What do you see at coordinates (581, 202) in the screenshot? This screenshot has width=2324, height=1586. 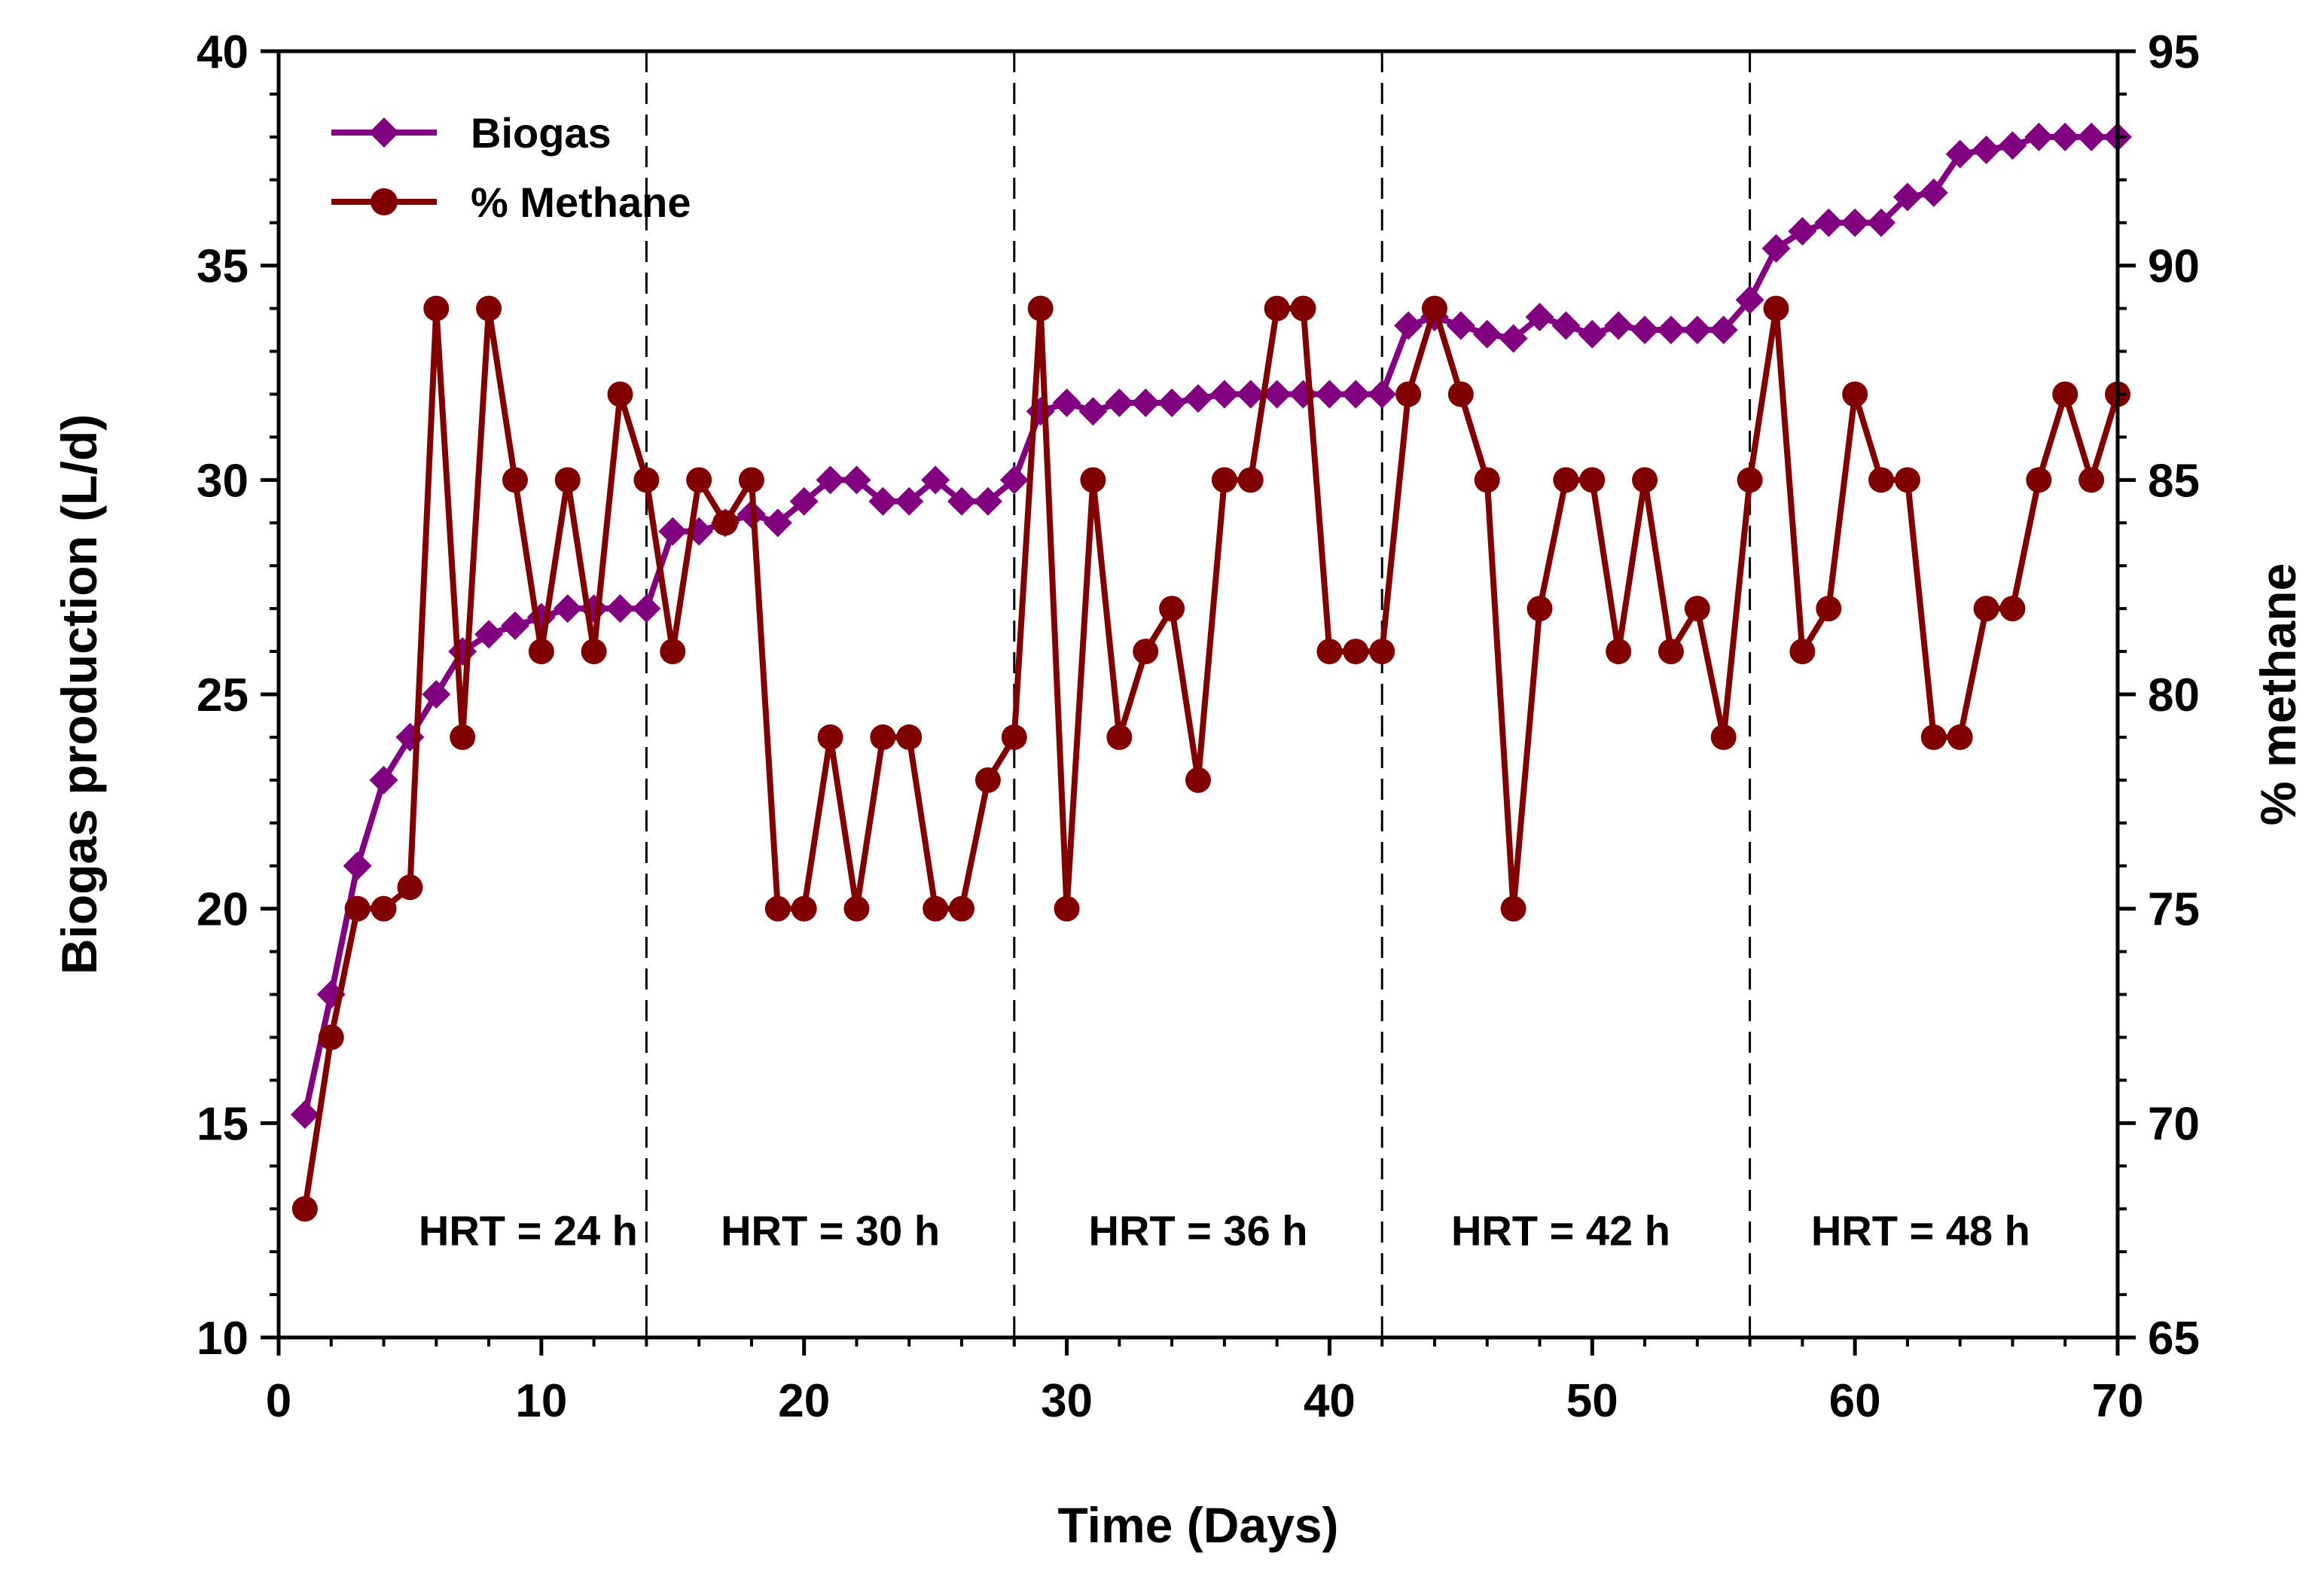 I see `legend-label-methane: % Methane` at bounding box center [581, 202].